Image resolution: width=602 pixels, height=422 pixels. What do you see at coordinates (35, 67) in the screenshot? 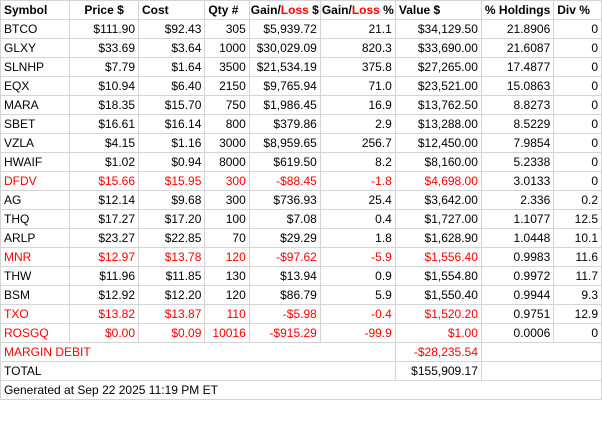
I see `cell-symbol: SLNHP` at bounding box center [35, 67].